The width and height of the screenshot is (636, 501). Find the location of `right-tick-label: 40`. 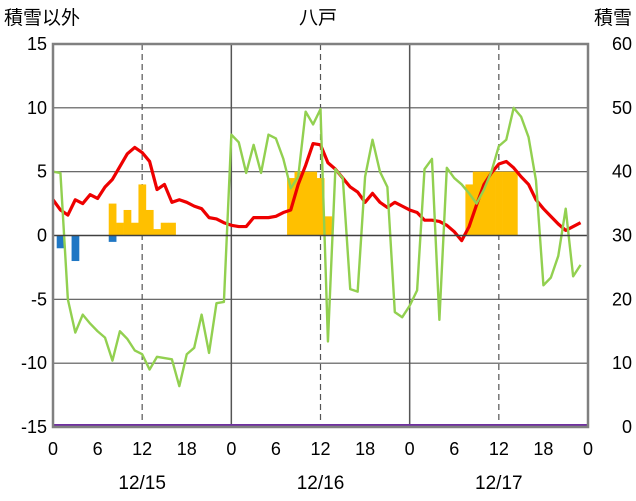

right-tick-label: 40 is located at coordinates (622, 172).